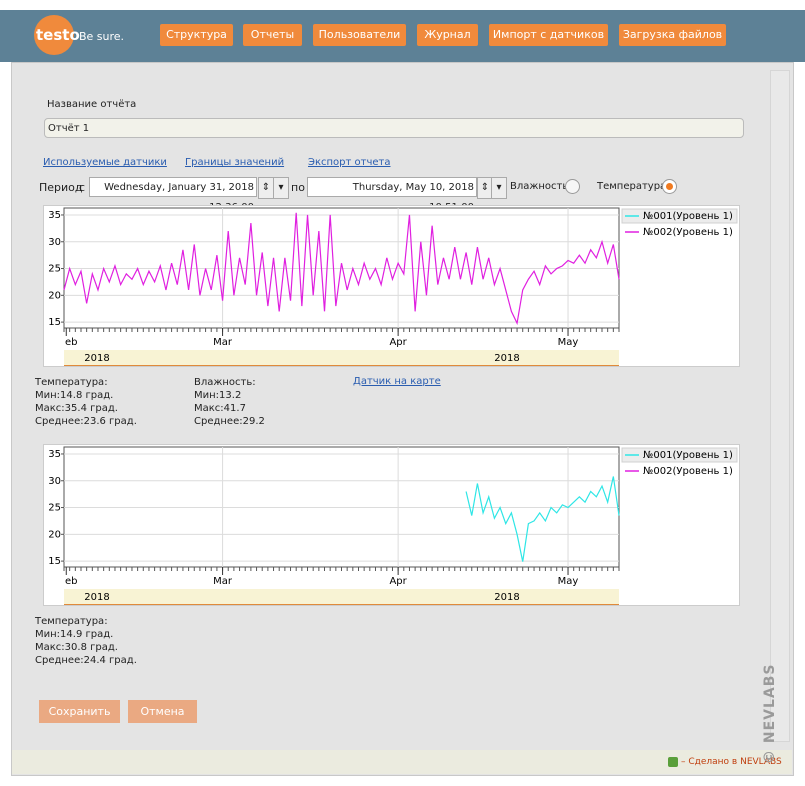  Describe the element at coordinates (76, 408) in the screenshot. I see `stat: Макс:35.4 град.` at that location.